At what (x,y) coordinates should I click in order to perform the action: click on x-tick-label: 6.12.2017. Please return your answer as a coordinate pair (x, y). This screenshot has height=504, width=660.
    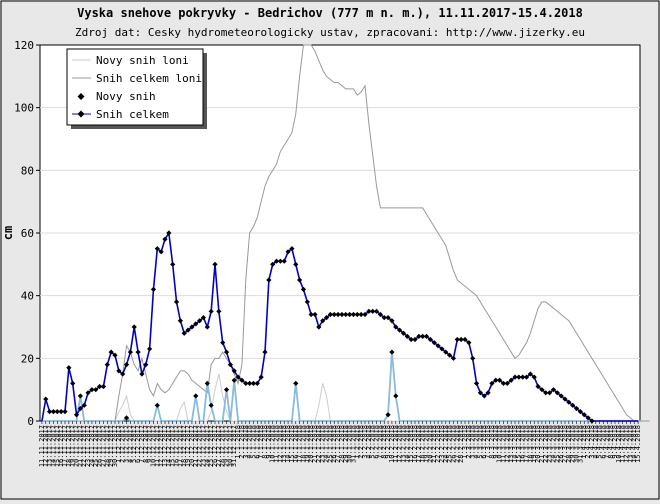
    Looking at the image, I should click on (138, 444).